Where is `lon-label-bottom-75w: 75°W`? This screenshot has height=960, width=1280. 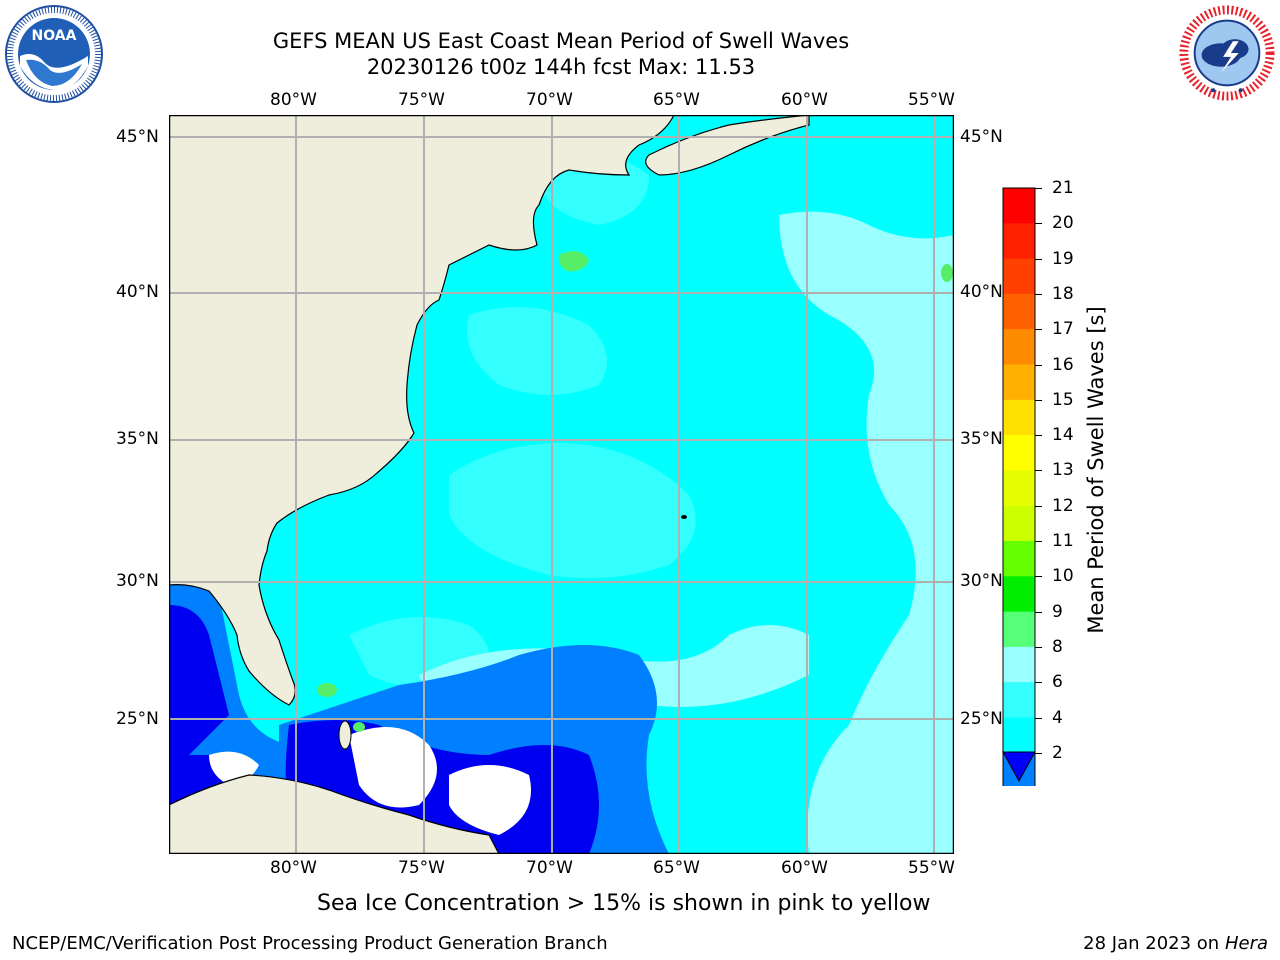 lon-label-bottom-75w: 75°W is located at coordinates (421, 868).